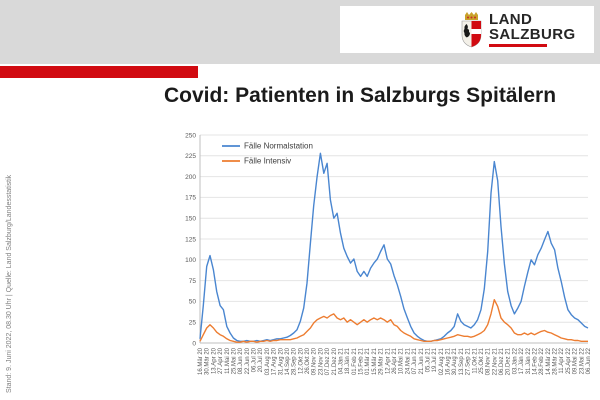  Describe the element at coordinates (469, 361) in the screenshot. I see `svg-text: 27.Sep 21` at that location.